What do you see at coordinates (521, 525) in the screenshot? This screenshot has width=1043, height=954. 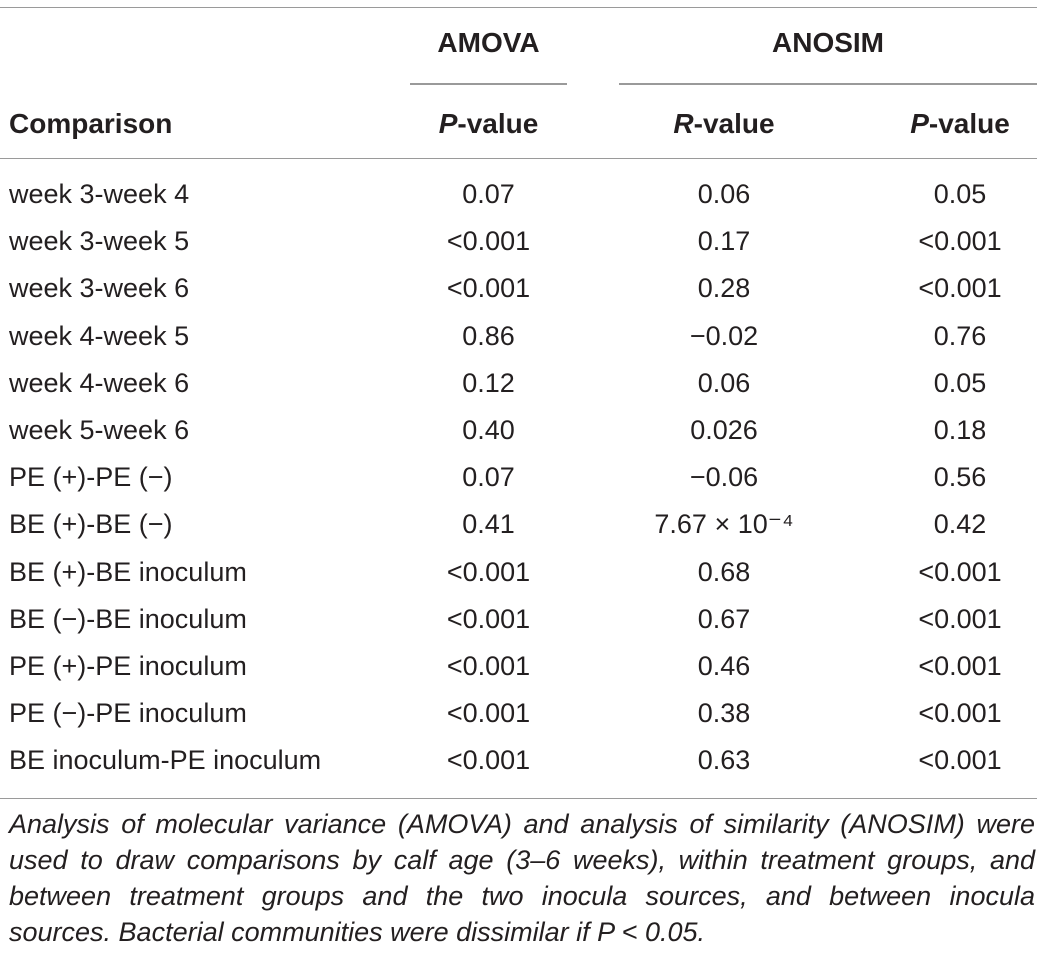 I see `table-row: BE (+)-BE (−) 0.41 7.67 × 10⁻⁴ 0.42` at bounding box center [521, 525].